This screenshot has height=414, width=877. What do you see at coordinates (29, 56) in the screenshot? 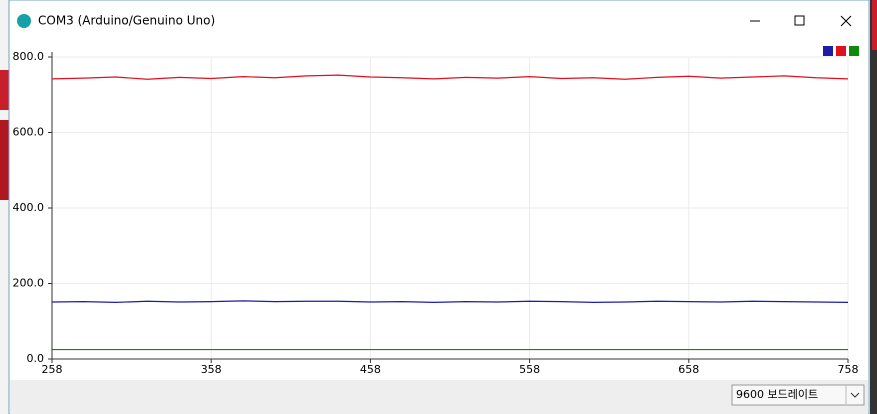
I see `y-tick-label: 800.0` at bounding box center [29, 56].